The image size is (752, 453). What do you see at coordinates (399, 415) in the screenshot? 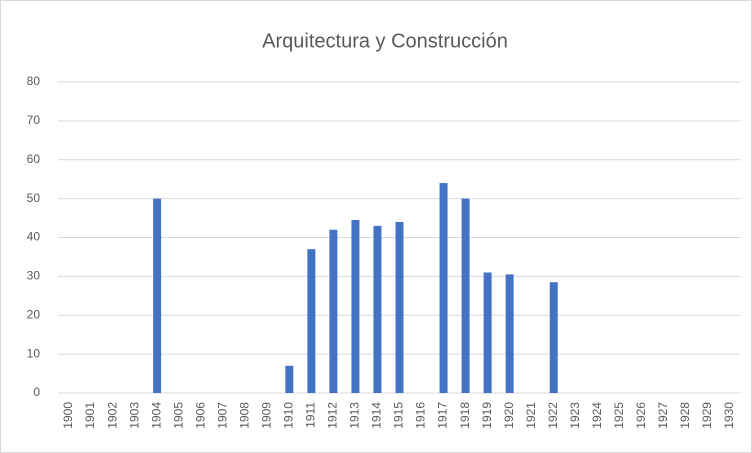
I see `x-tick-label: 1915` at bounding box center [399, 415].